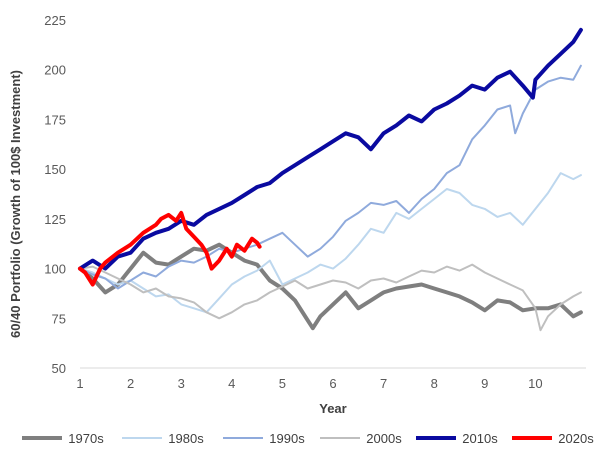  Describe the element at coordinates (309, 383) in the screenshot. I see `x-axis-tick-labels: 1 2 3 4 5 6 7 8 9 10` at that location.